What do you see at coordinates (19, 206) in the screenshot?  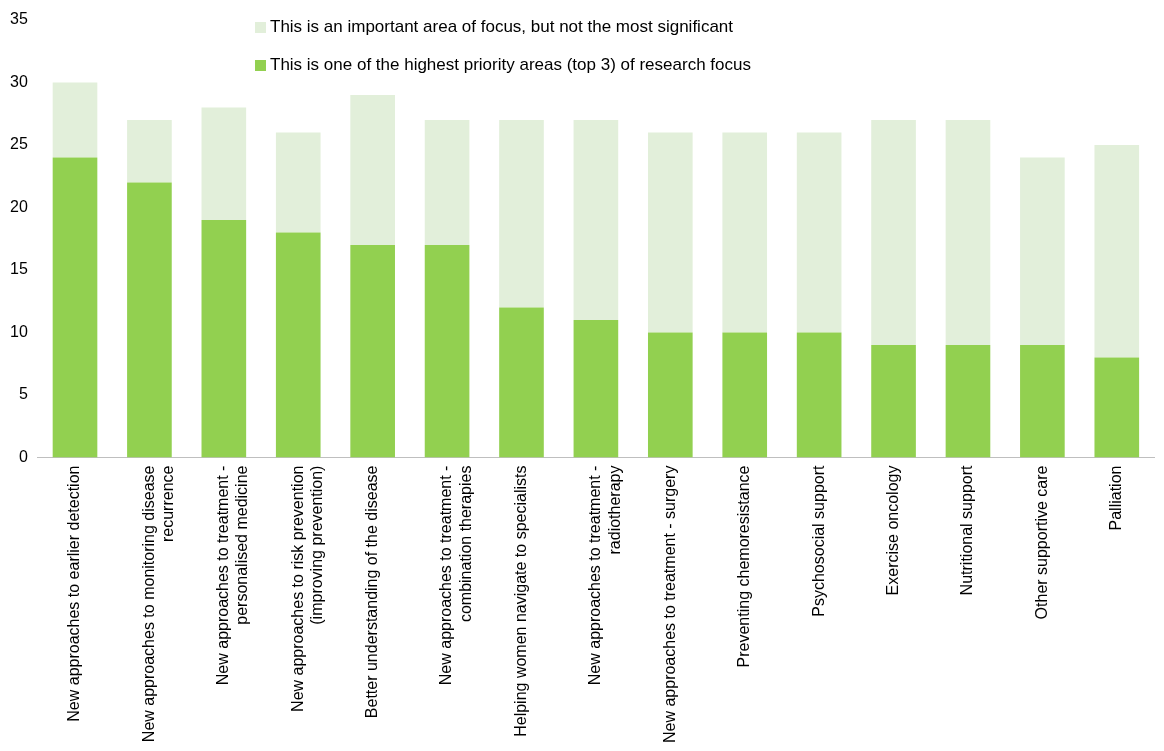 I see `y-tick-label: 20` at bounding box center [19, 206].